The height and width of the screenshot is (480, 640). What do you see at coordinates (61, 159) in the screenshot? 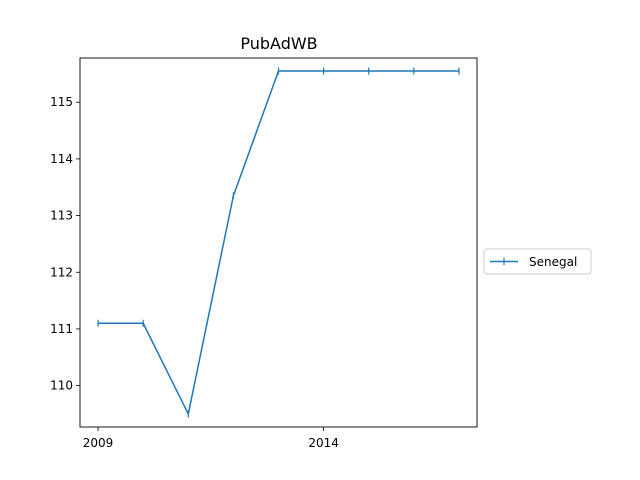
I see `y-tick-label: 114` at bounding box center [61, 159].